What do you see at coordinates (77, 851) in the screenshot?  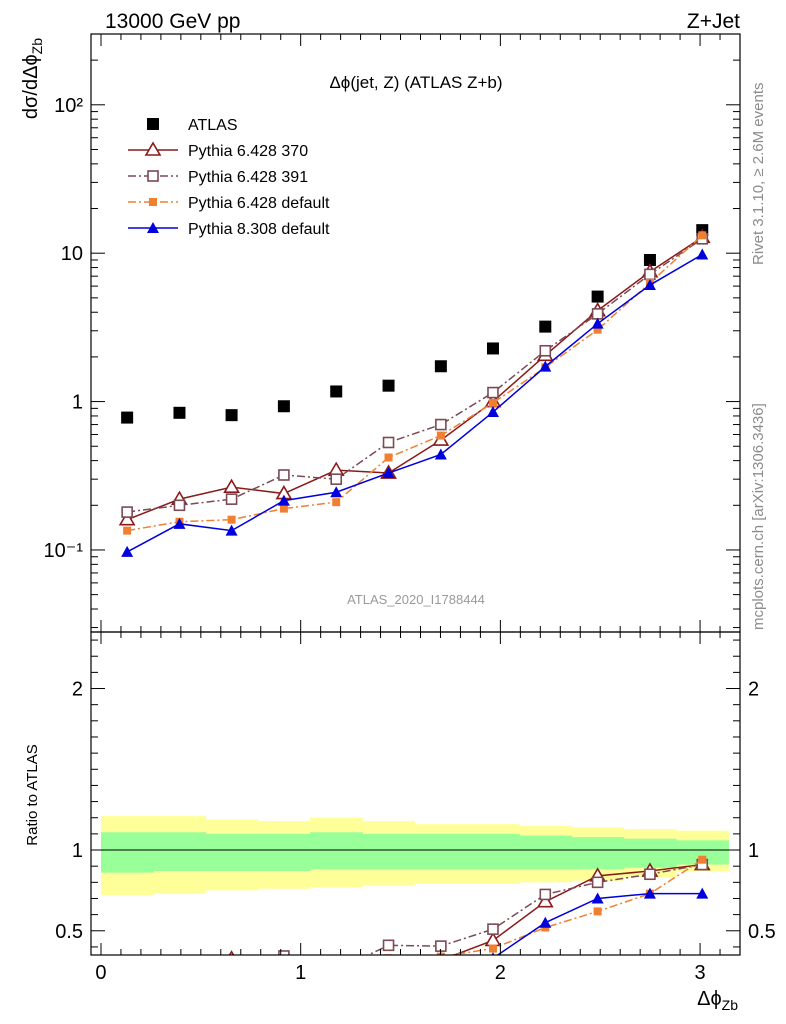 I see `y-tick-label: 1` at bounding box center [77, 851].